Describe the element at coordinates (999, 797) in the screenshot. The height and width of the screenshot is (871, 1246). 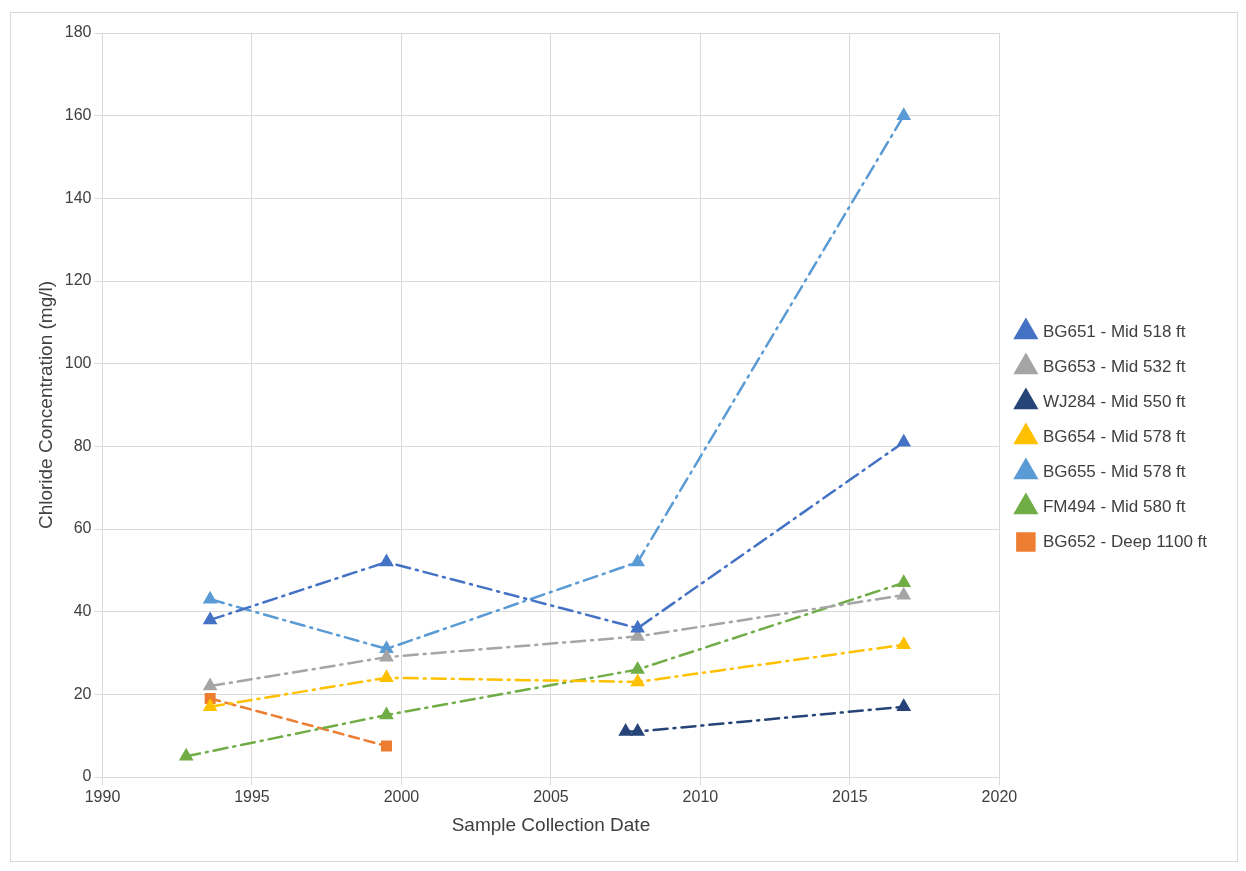
I see `x-tick-label: 2020` at that location.